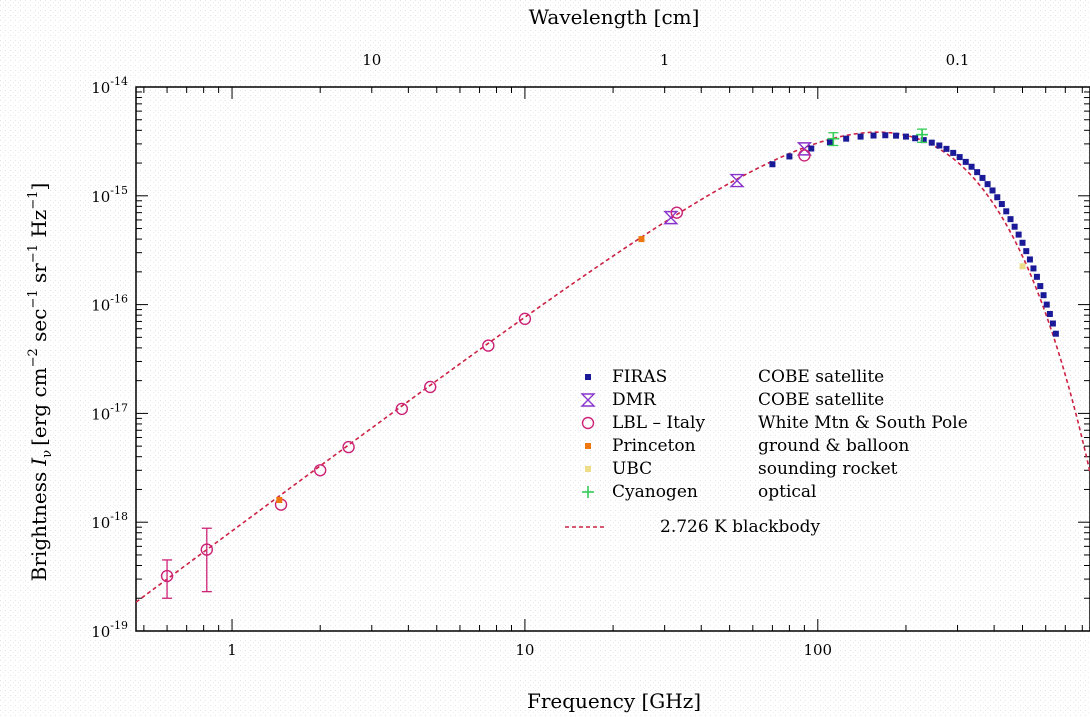 This screenshot has width=1090, height=717. I want to click on y-title-mid3: Hz, so click(39, 227).